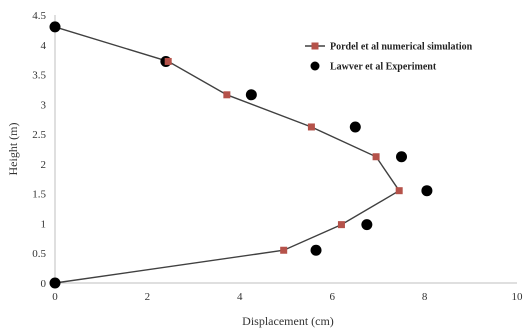  I want to click on y-tick-label: 1, so click(44, 224).